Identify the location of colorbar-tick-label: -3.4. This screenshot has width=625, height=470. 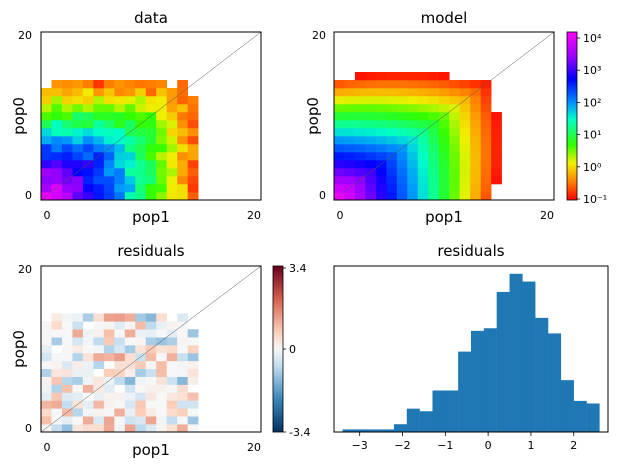
(299, 432).